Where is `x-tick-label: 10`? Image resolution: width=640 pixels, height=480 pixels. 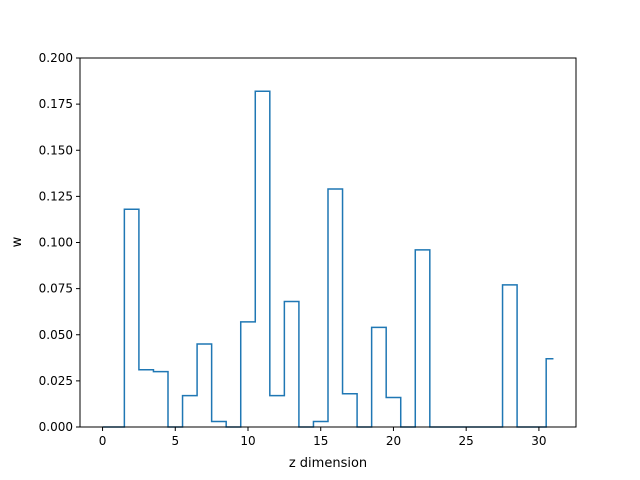 x-tick-label: 10 is located at coordinates (247, 441).